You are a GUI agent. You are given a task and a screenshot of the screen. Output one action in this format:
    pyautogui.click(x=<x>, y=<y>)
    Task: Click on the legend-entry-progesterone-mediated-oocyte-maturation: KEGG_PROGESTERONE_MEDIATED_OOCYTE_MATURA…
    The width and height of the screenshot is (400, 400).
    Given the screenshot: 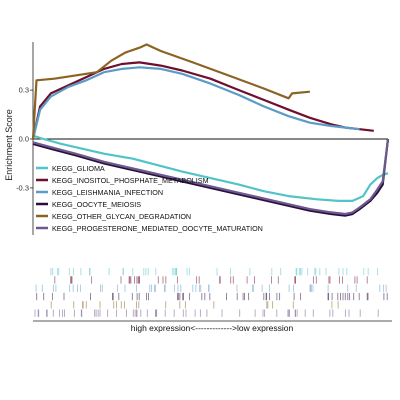 What is the action you would take?
    pyautogui.click(x=149, y=228)
    